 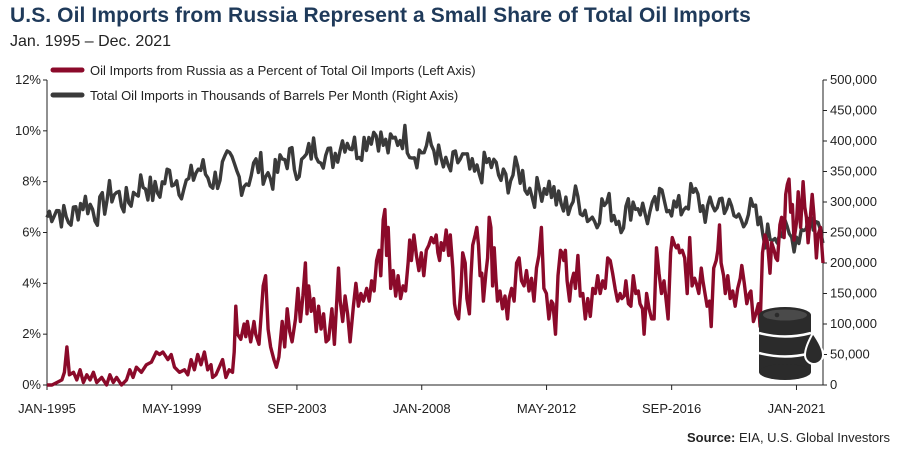 What do you see at coordinates (853, 232) in the screenshot?
I see `right-tick-label: 250,000` at bounding box center [853, 232].